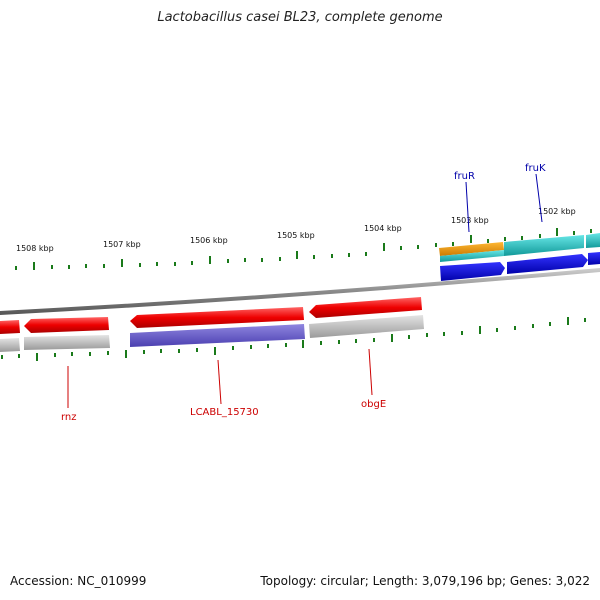 This screenshot has height=600, width=600. I want to click on gene-fruK-gene-band, so click(544, 245).